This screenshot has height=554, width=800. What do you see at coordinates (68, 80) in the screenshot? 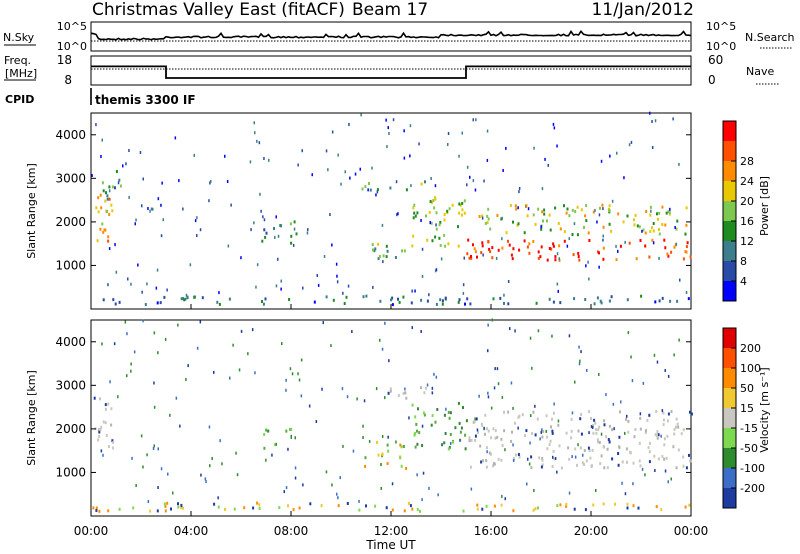
I see `freq-tick-bottom: 8` at bounding box center [68, 80].